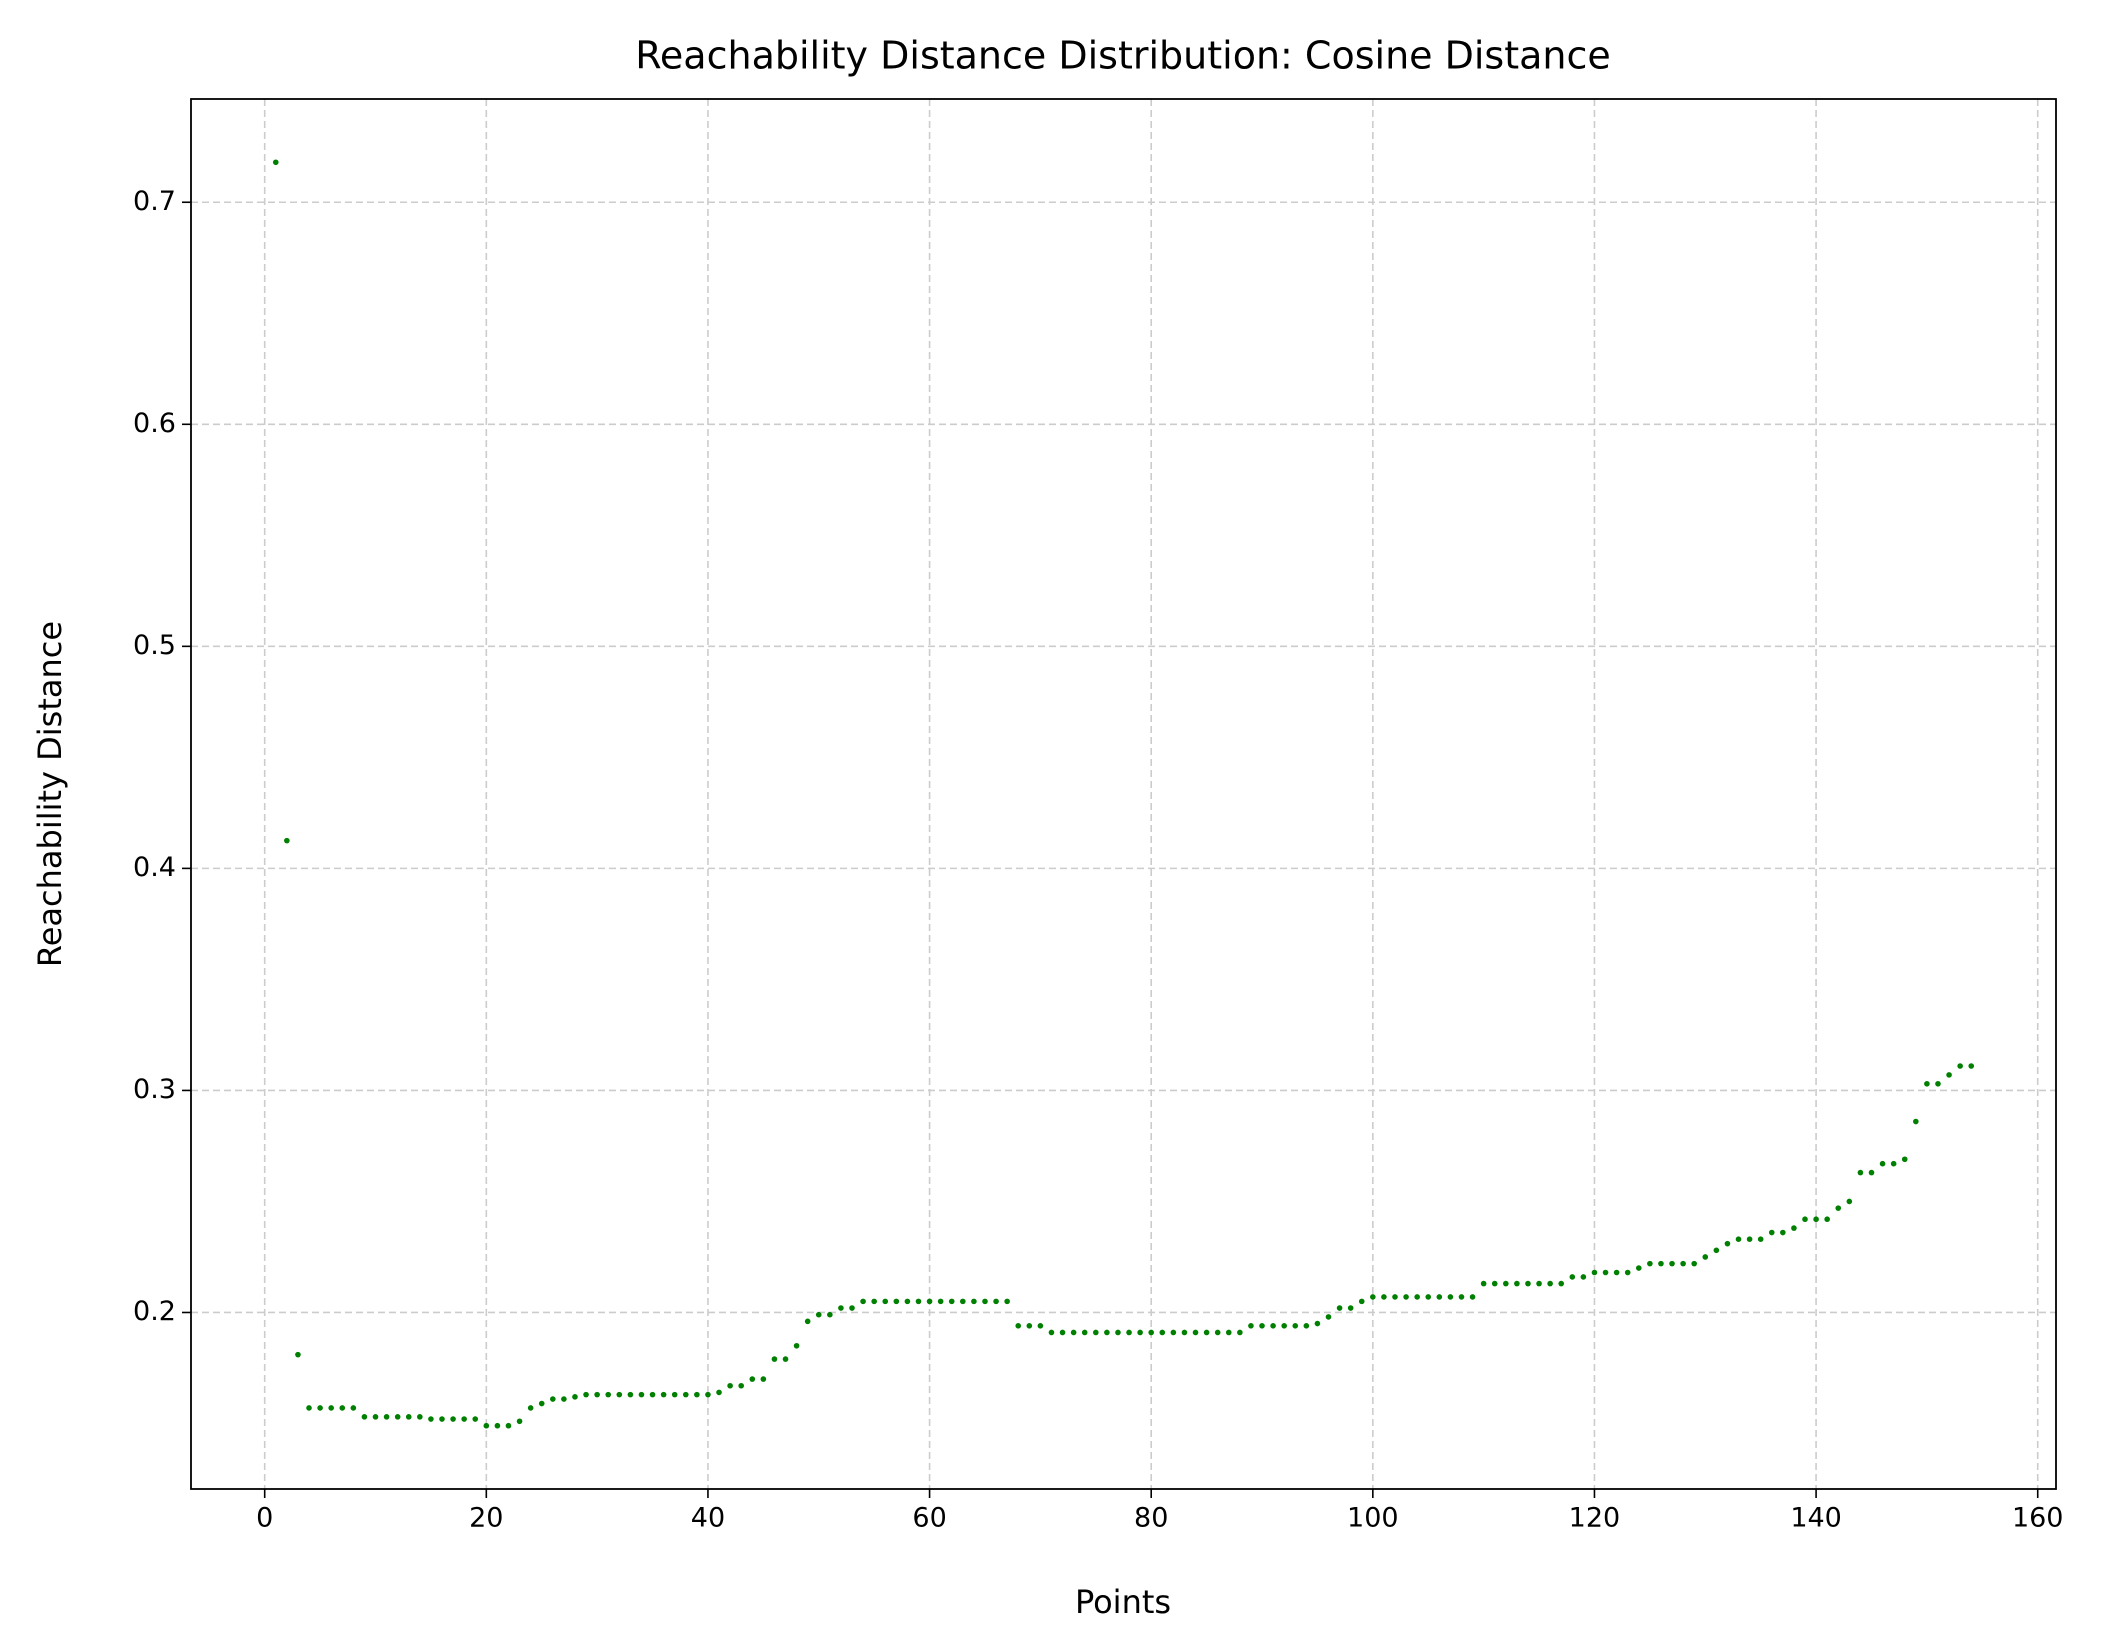  I want to click on x-tick-label: 40, so click(708, 1518).